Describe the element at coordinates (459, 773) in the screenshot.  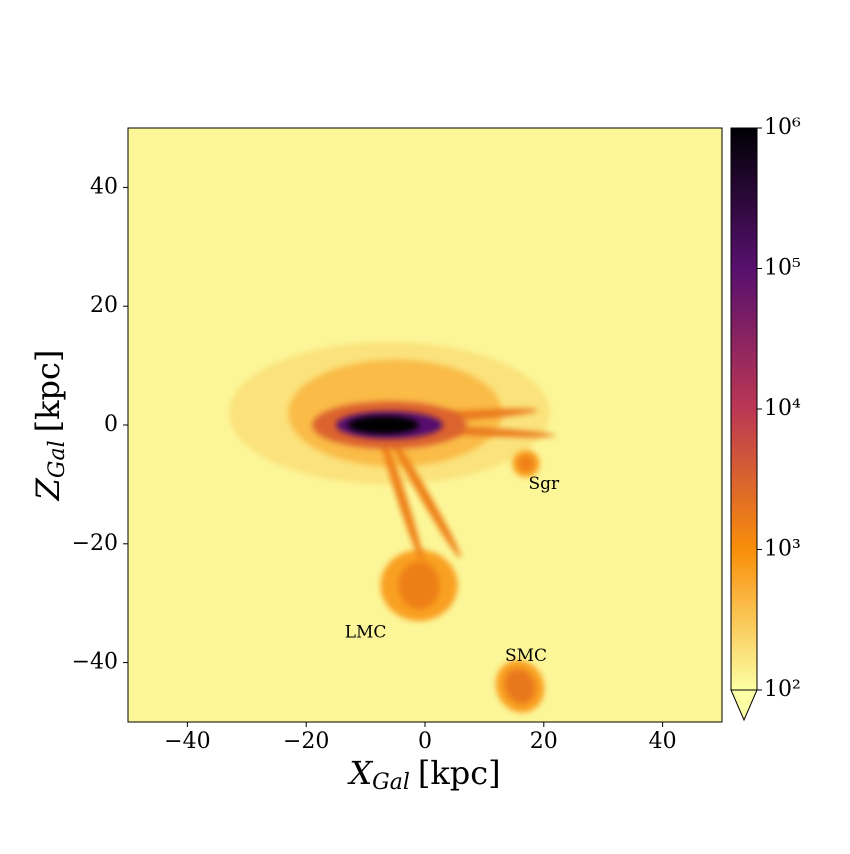
I see `x-label-unit: [kpc]` at that location.